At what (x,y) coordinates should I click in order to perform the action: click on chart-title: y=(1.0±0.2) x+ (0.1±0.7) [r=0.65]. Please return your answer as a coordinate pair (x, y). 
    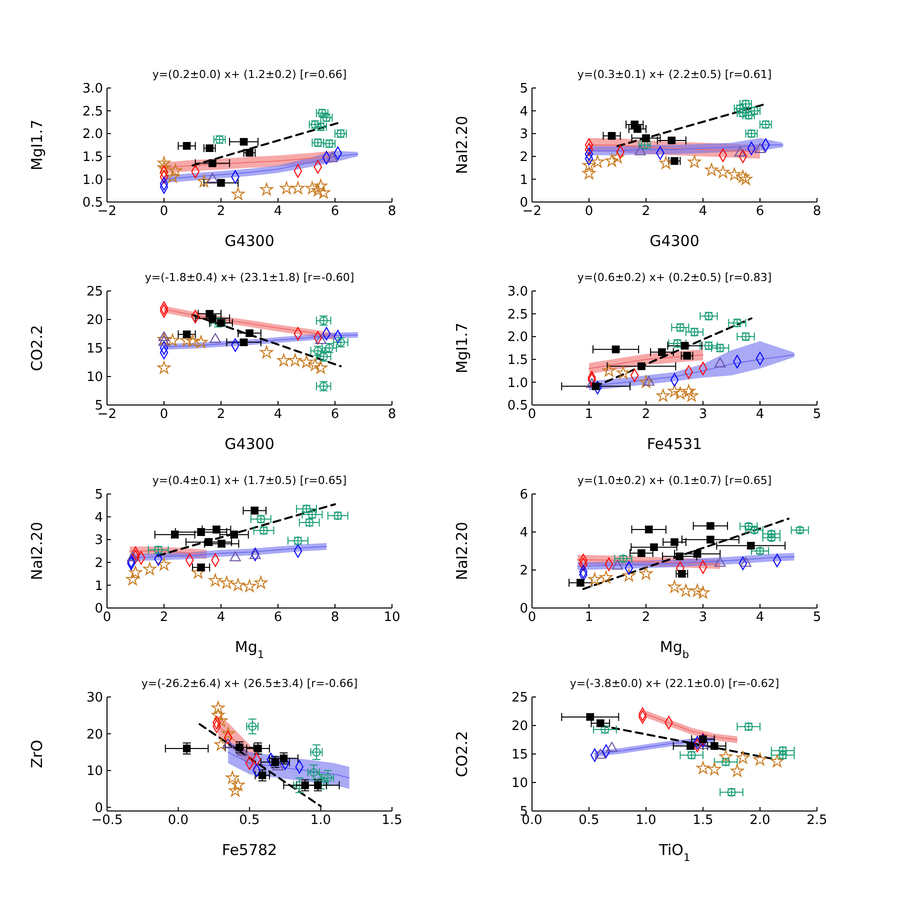
    Looking at the image, I should click on (674, 480).